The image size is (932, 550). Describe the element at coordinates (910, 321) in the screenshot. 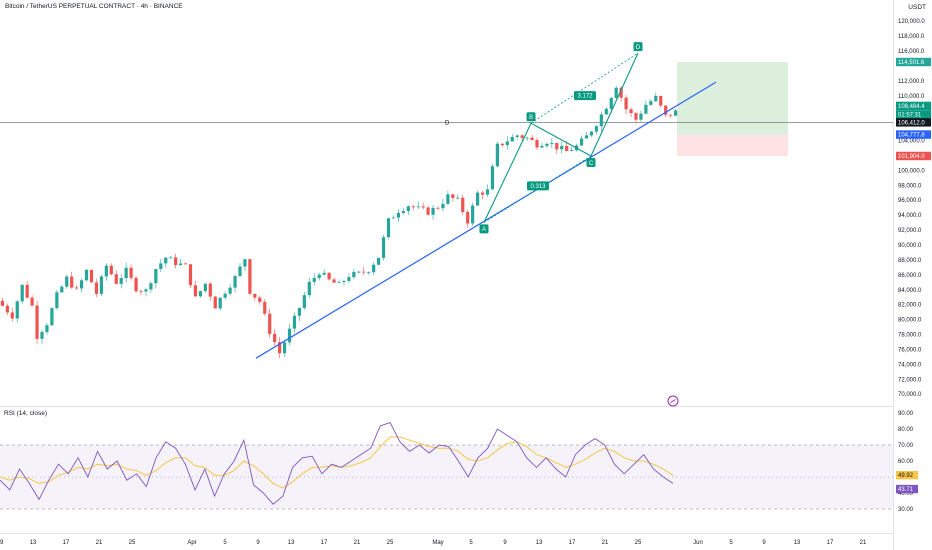

I see `price-tick-label: 80,000.0` at that location.